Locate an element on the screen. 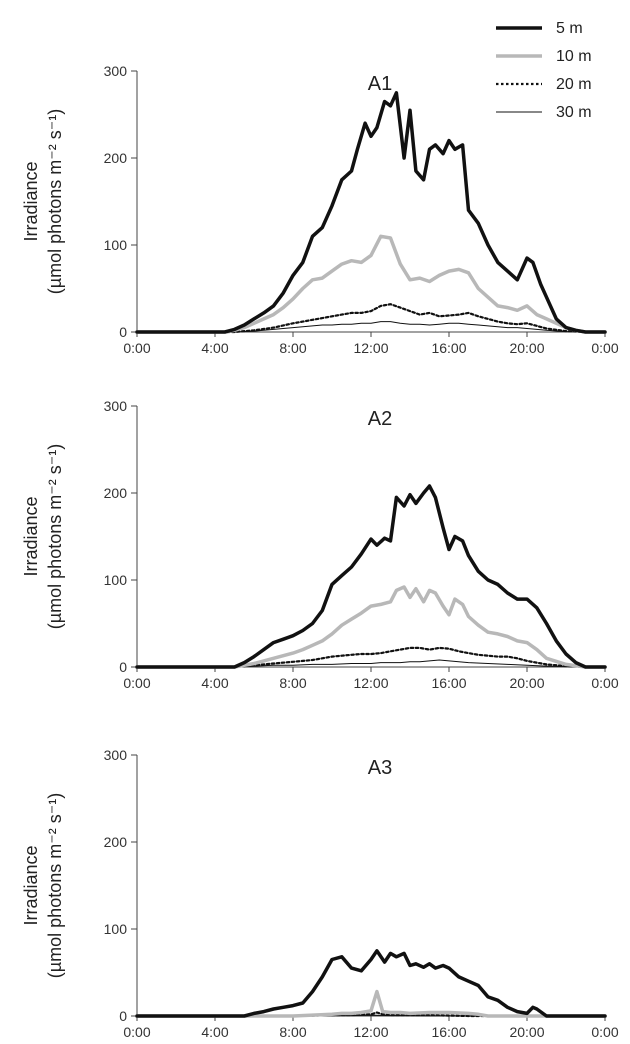 This screenshot has height=1044, width=630. panel-title: A3 is located at coordinates (380, 768).